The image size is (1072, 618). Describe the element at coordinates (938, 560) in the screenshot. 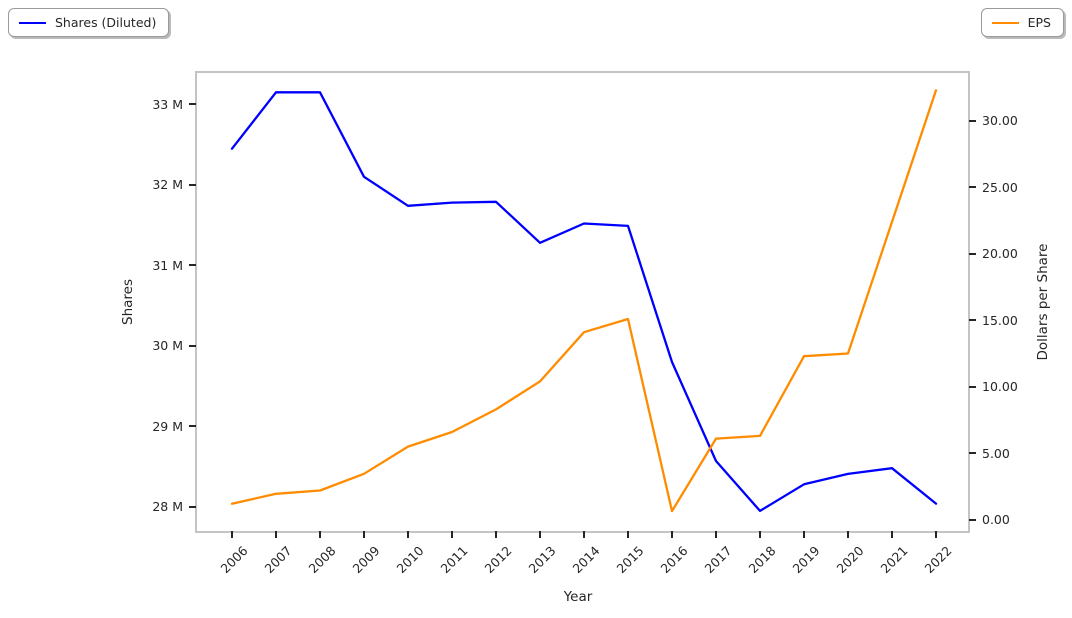

I see `x-tick-label: 2022` at that location.